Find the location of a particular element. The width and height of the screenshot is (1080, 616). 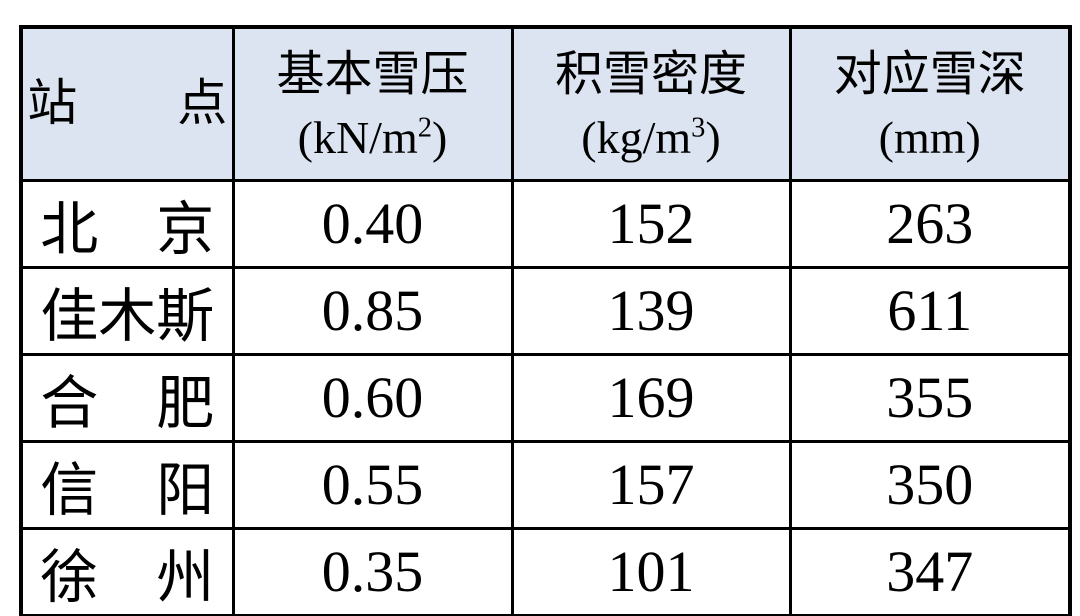

value-cell: 101 is located at coordinates (651, 571).